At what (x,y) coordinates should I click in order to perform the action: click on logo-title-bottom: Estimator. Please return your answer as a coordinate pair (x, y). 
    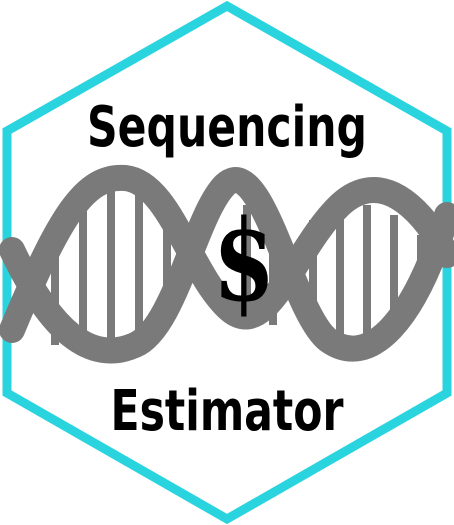
    Looking at the image, I should click on (227, 410).